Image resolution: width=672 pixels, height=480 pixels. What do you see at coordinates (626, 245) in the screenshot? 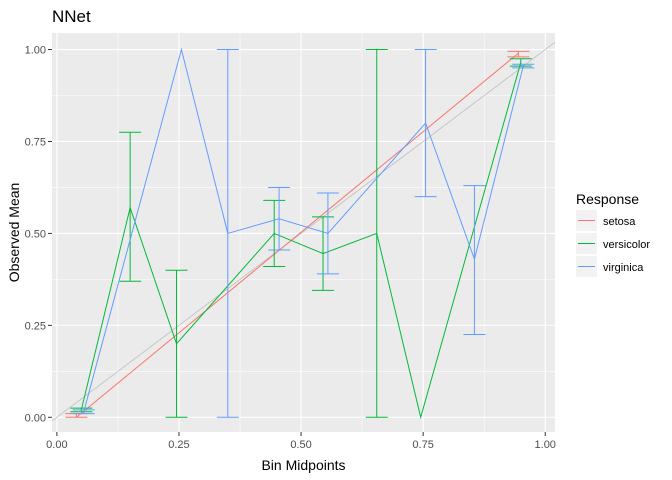
I see `legend-label: versicolor` at bounding box center [626, 245].